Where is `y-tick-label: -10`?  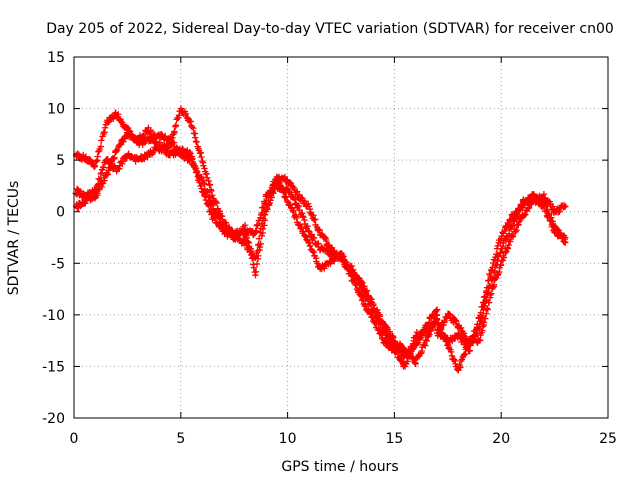 y-tick-label: -10 is located at coordinates (53, 316).